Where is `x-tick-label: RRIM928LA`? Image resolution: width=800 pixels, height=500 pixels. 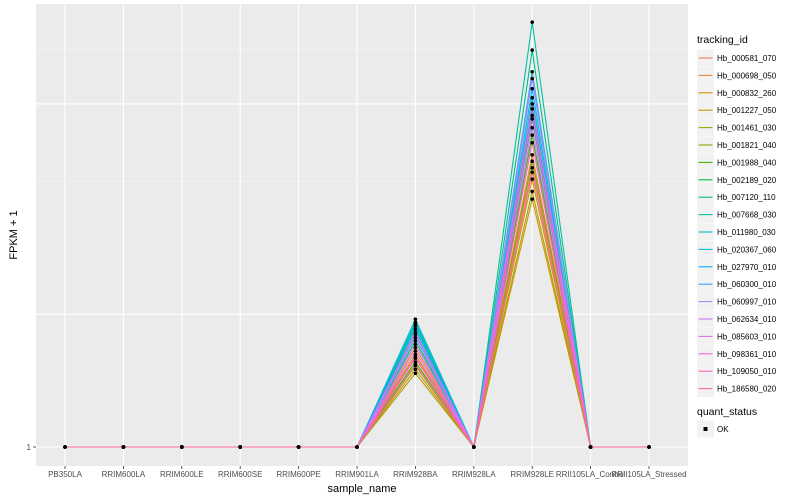
x-tick-label: RRIM928LA is located at coordinates (474, 474).